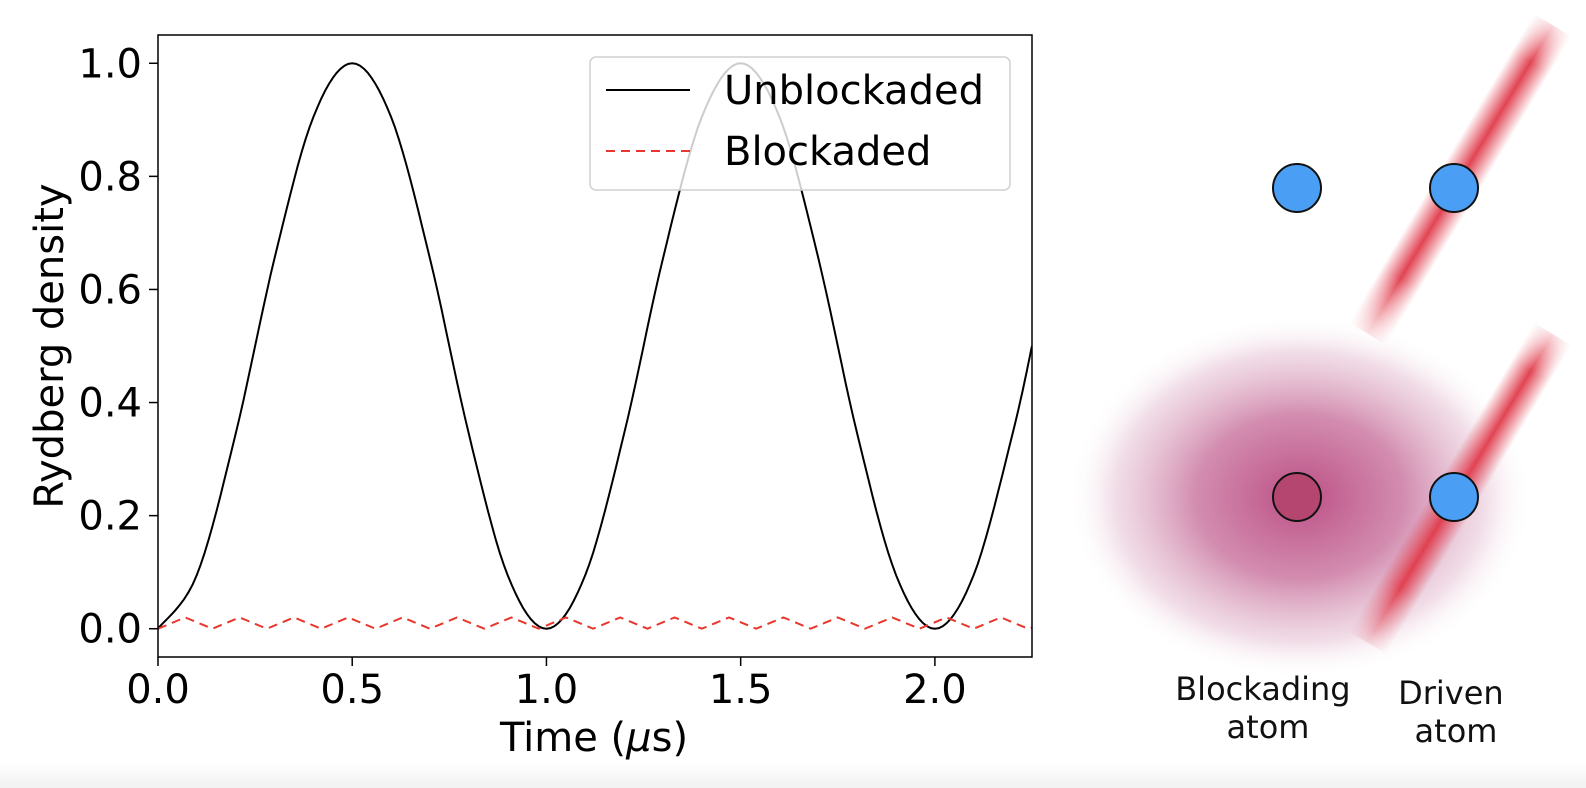 The image size is (1586, 788). I want to click on y-tick-label: 1.0, so click(110, 64).